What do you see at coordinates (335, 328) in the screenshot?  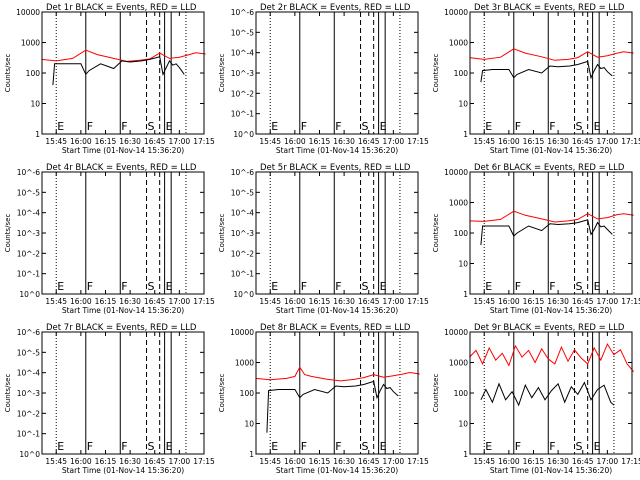 I see `chart-title: Det 8r BLACK = Events, RED = LLD` at bounding box center [335, 328].